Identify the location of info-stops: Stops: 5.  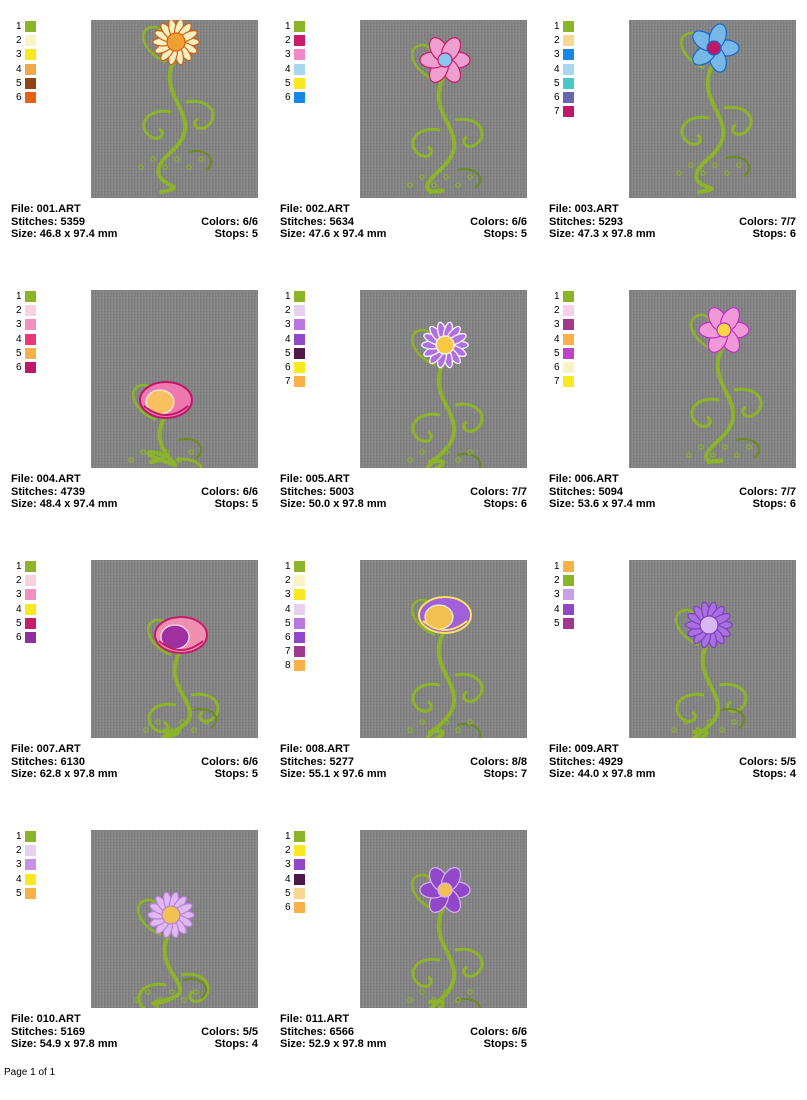
(236, 504).